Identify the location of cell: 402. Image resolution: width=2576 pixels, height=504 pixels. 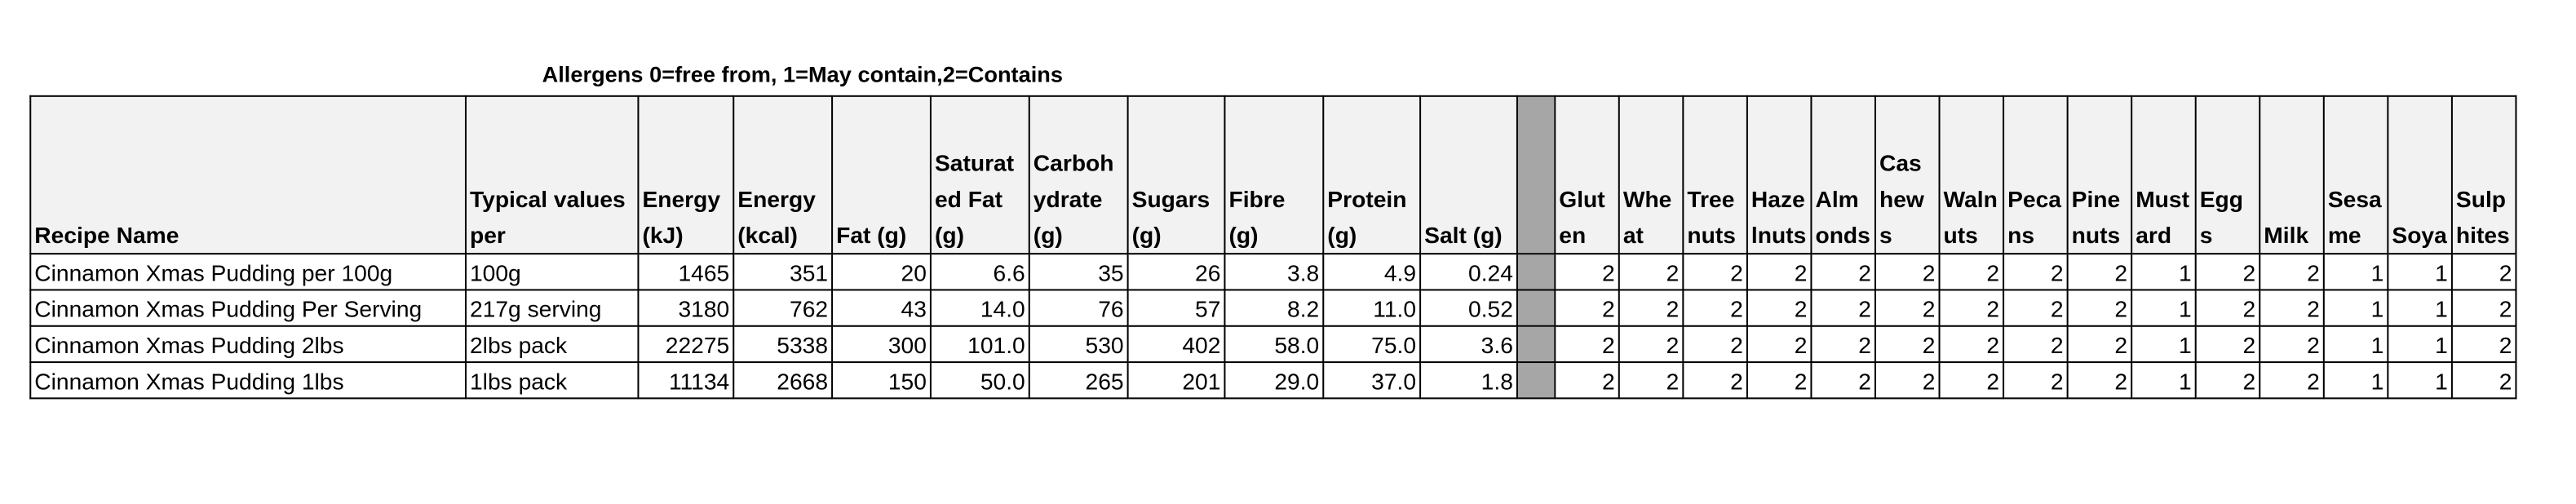
(1176, 344).